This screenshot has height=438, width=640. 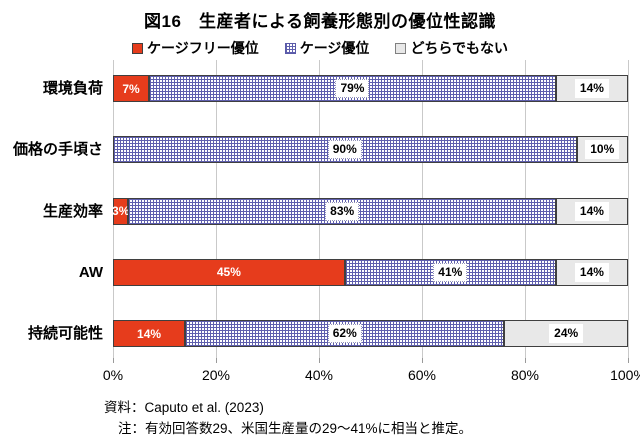 I want to click on data-label: 45%, so click(x=228, y=272).